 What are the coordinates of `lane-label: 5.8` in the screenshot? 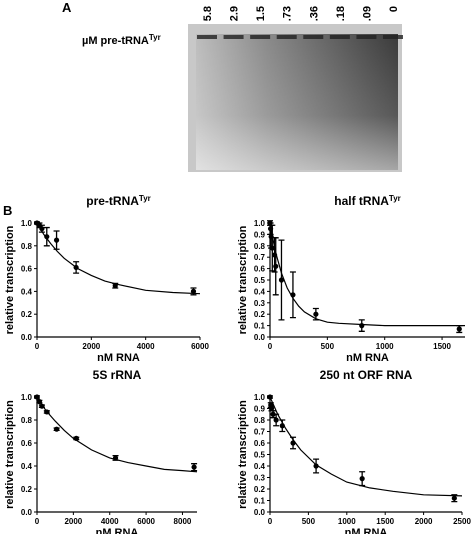 It's located at (208, 13).